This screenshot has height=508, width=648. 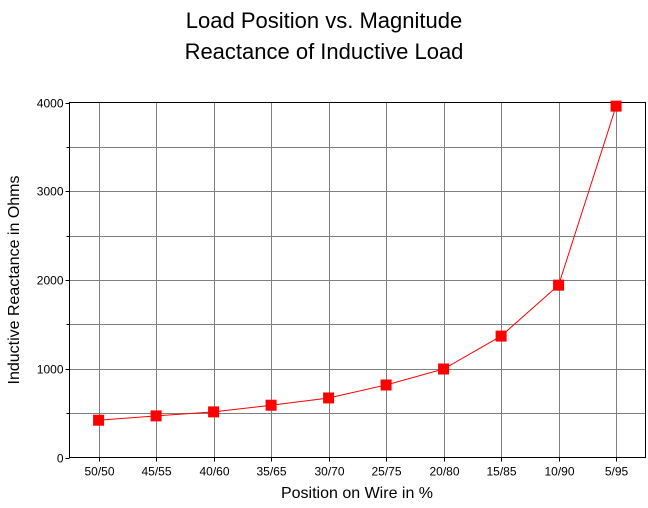 I want to click on x-tick-label: 5/95, so click(x=617, y=472).